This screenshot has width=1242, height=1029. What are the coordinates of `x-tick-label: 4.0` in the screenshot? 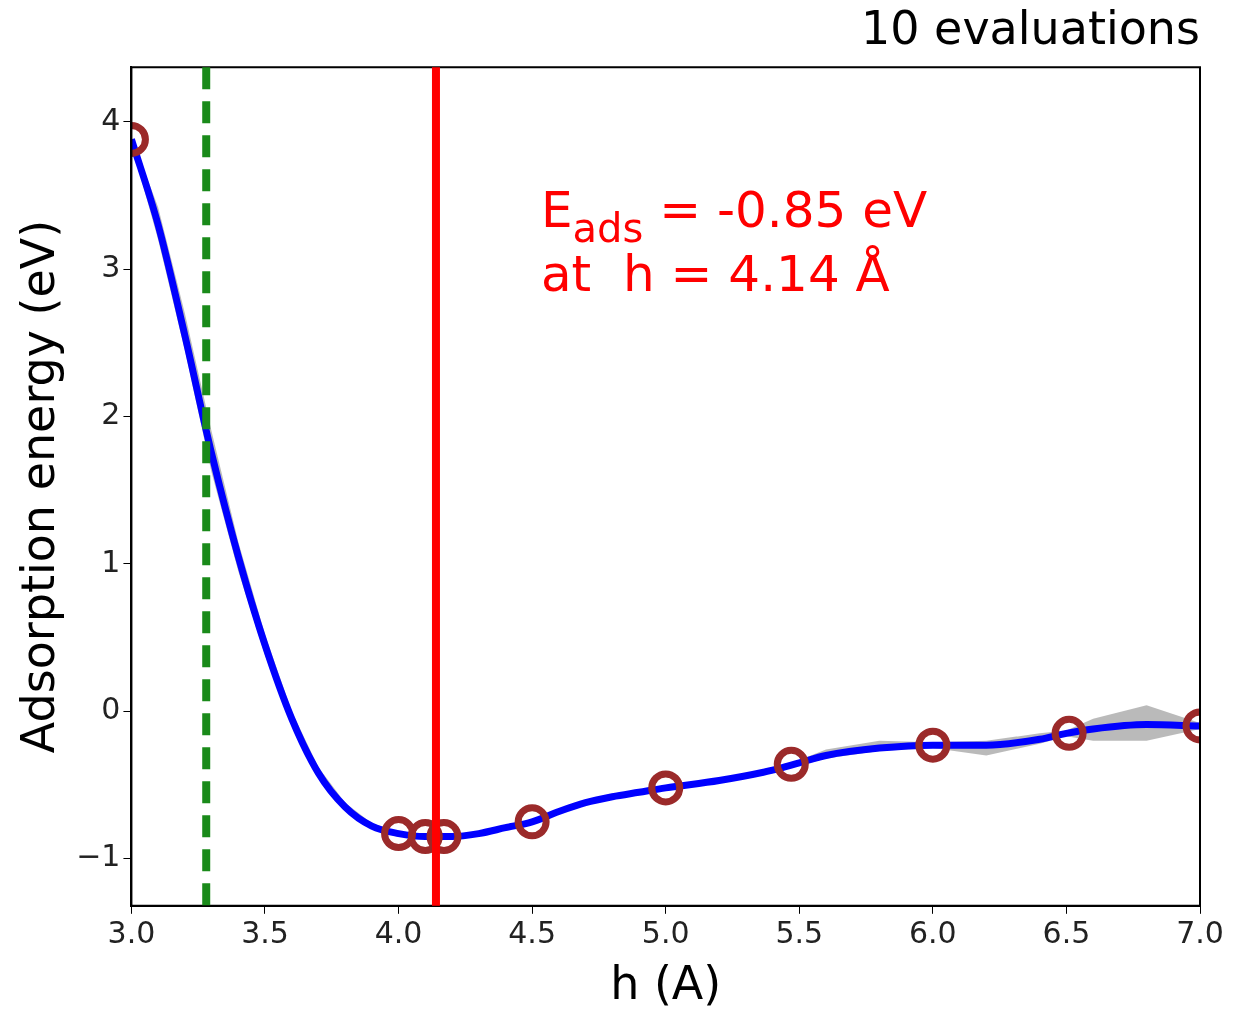 It's located at (398, 932).